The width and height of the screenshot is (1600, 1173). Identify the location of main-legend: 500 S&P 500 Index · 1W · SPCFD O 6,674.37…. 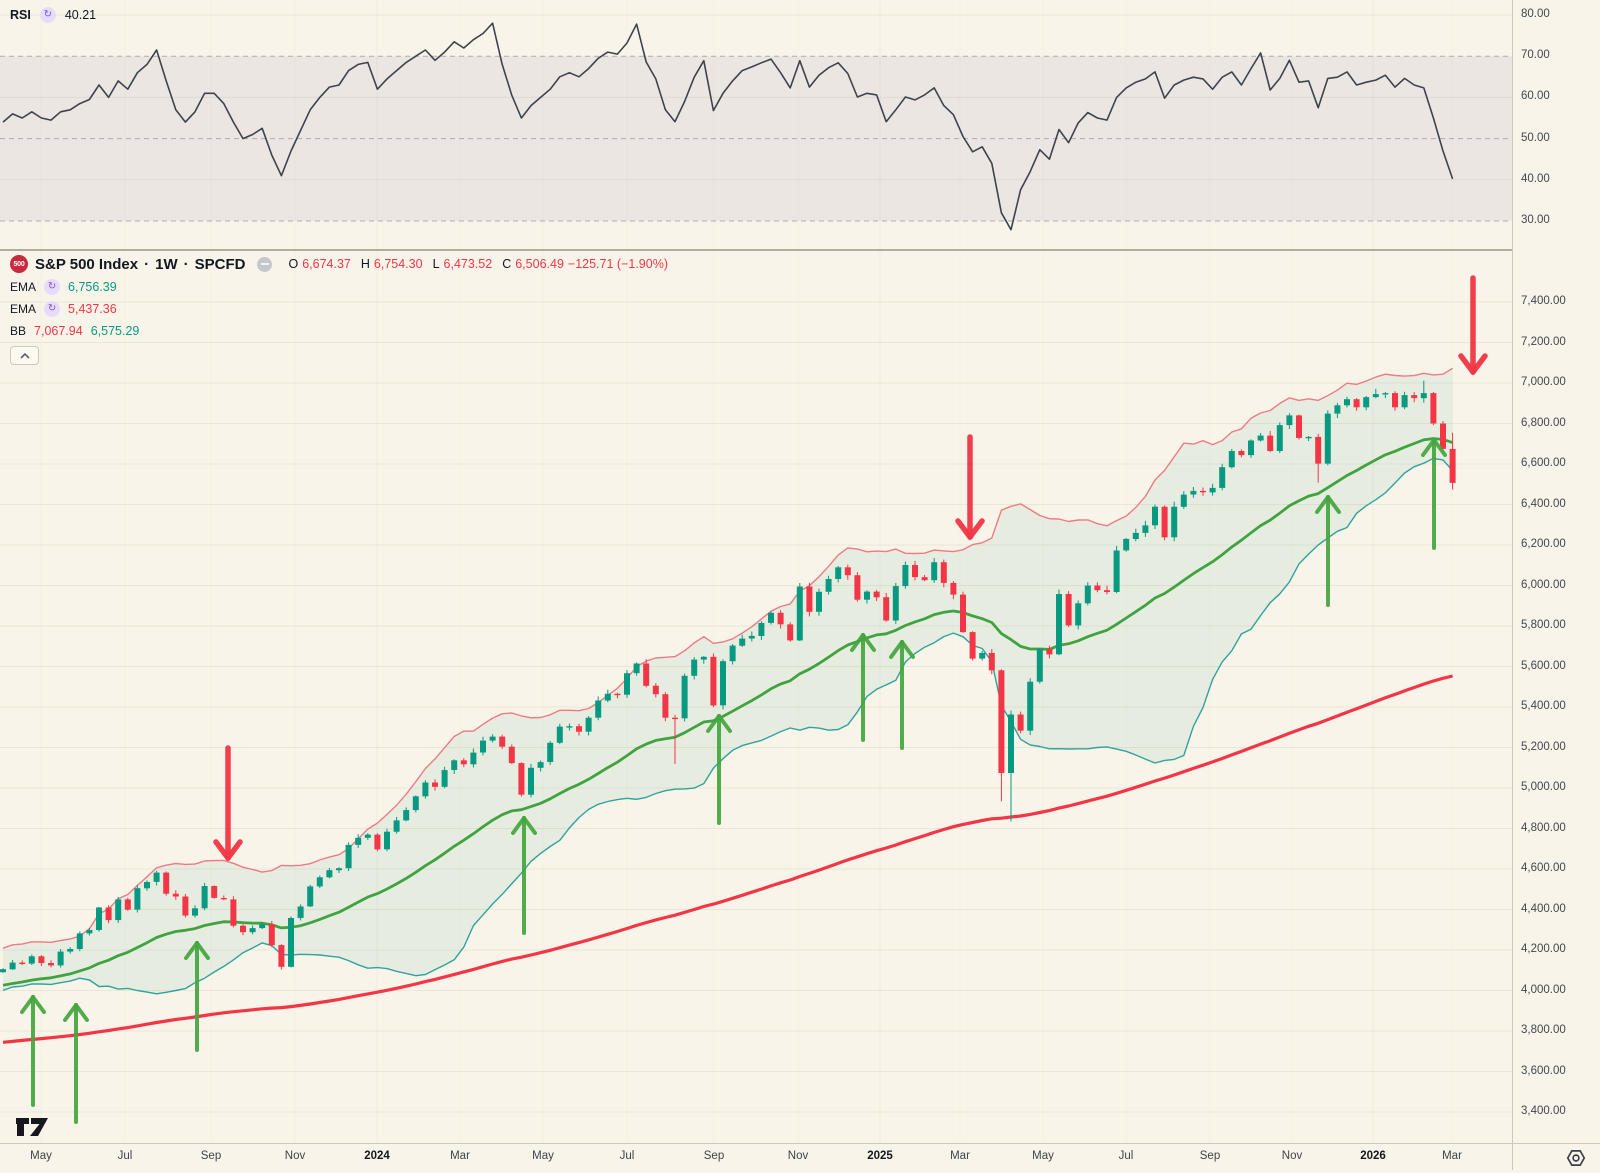
(339, 310).